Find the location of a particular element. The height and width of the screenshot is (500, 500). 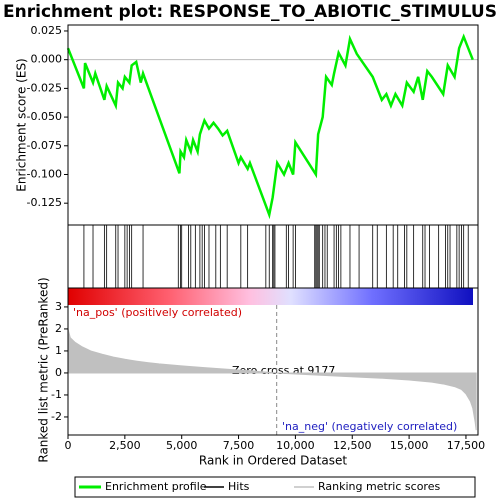

y-tick-label: -0.025 is located at coordinates (44, 87).